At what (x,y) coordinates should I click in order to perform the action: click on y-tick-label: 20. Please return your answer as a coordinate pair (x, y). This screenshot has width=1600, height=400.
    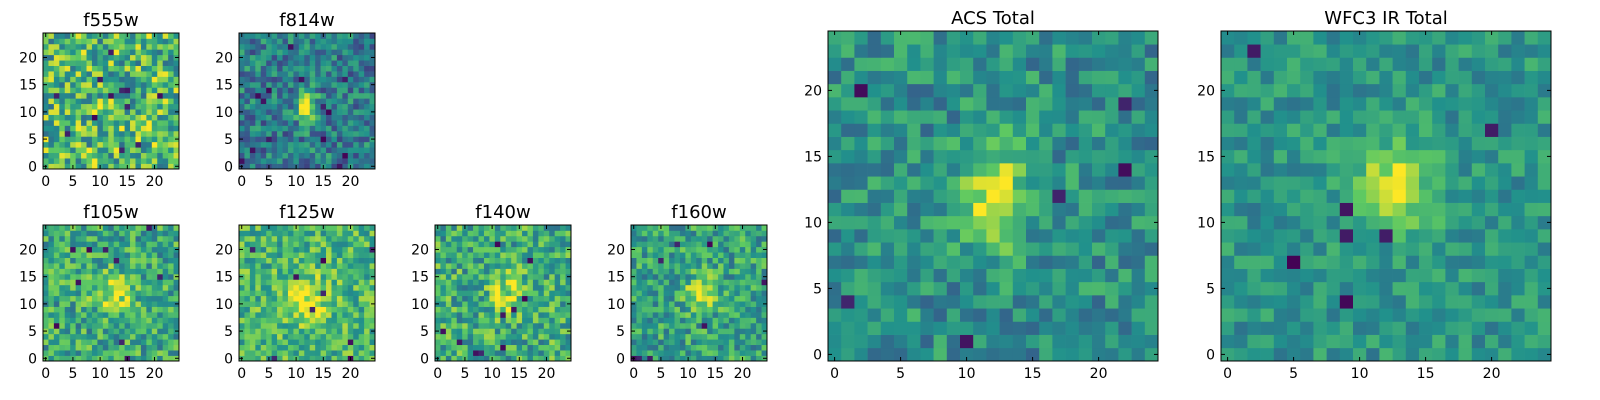
    Looking at the image, I should click on (420, 250).